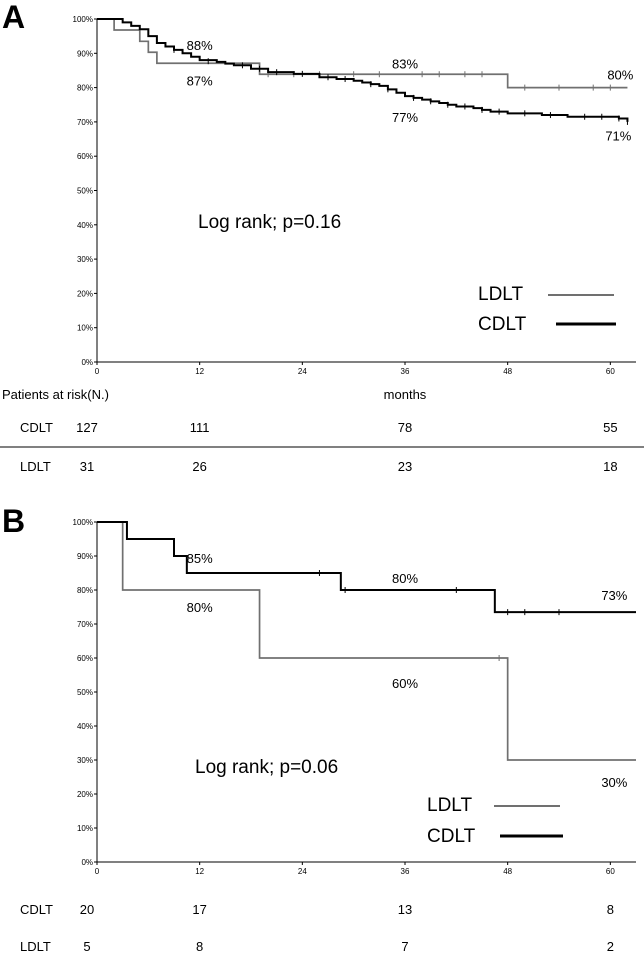 This screenshot has width=644, height=955. Describe the element at coordinates (405, 909) in the screenshot. I see `risk-value: 13` at that location.